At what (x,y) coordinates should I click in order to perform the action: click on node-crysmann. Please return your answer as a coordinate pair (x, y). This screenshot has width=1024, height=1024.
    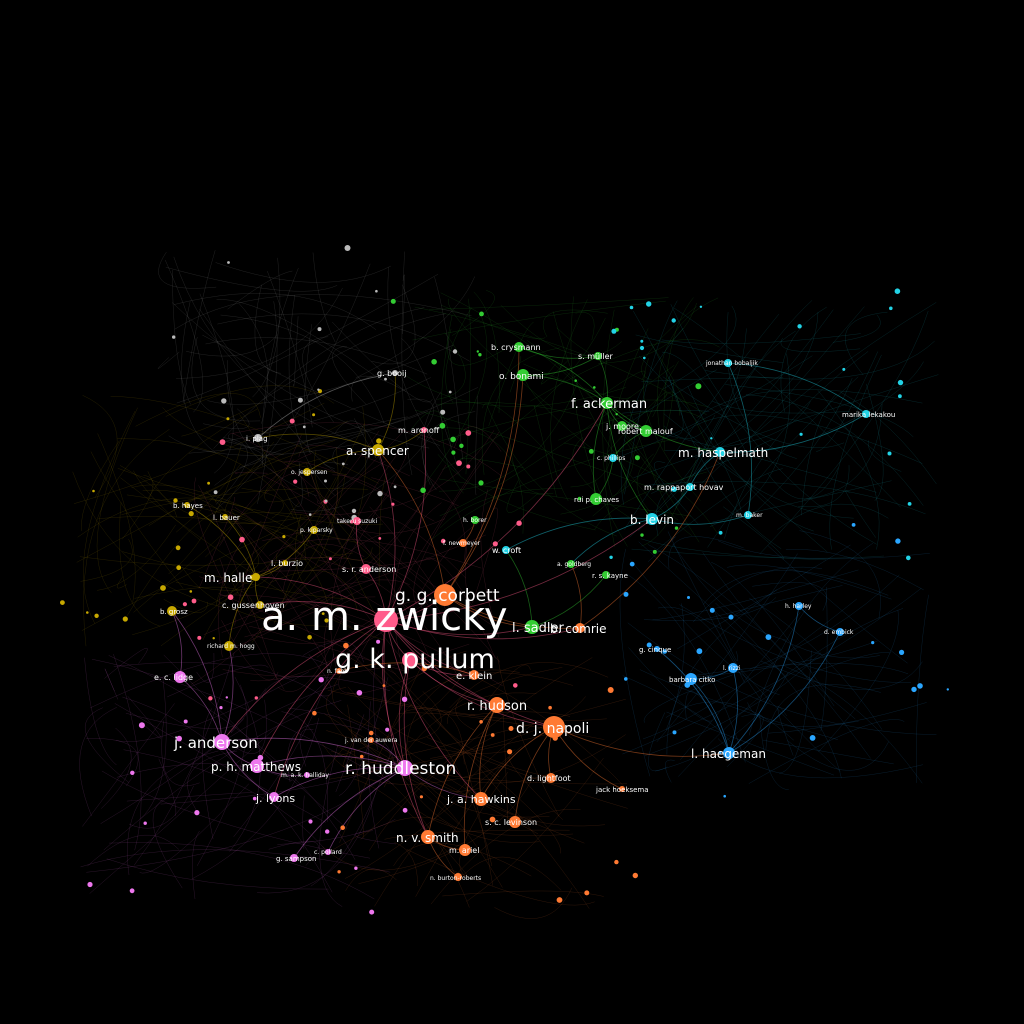
    Looking at the image, I should click on (519, 347).